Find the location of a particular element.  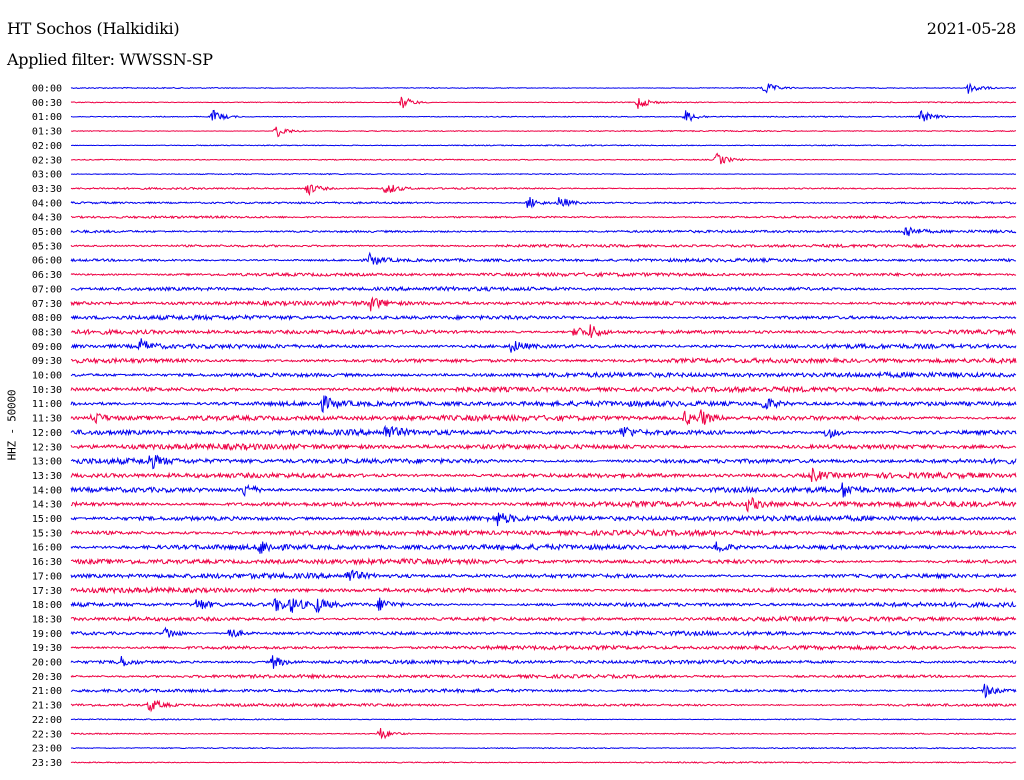

date-label: 2021-05-28 is located at coordinates (971, 28).